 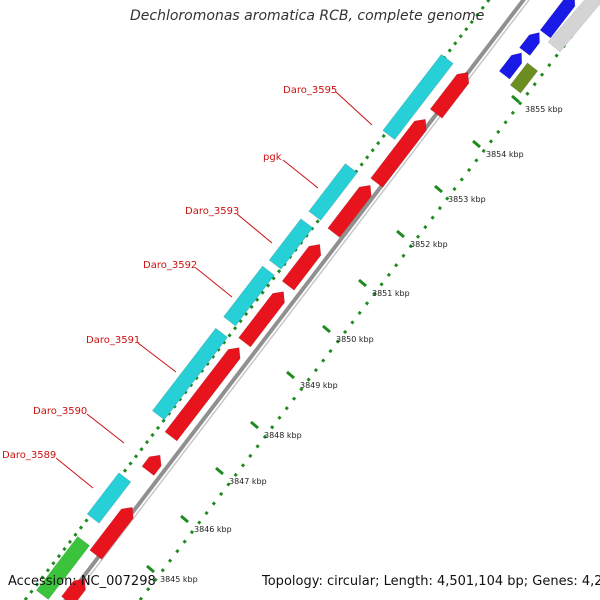 What do you see at coordinates (29, 455) in the screenshot?
I see `gene-label: Daro_3589` at bounding box center [29, 455].